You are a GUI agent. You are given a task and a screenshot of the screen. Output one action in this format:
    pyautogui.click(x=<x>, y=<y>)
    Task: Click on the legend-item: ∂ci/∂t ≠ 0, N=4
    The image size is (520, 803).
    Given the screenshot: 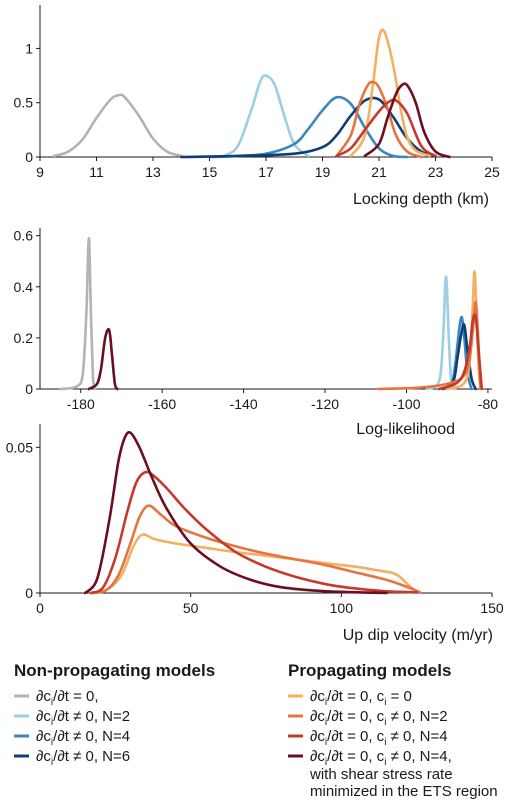 What is the action you would take?
    pyautogui.click(x=72, y=738)
    